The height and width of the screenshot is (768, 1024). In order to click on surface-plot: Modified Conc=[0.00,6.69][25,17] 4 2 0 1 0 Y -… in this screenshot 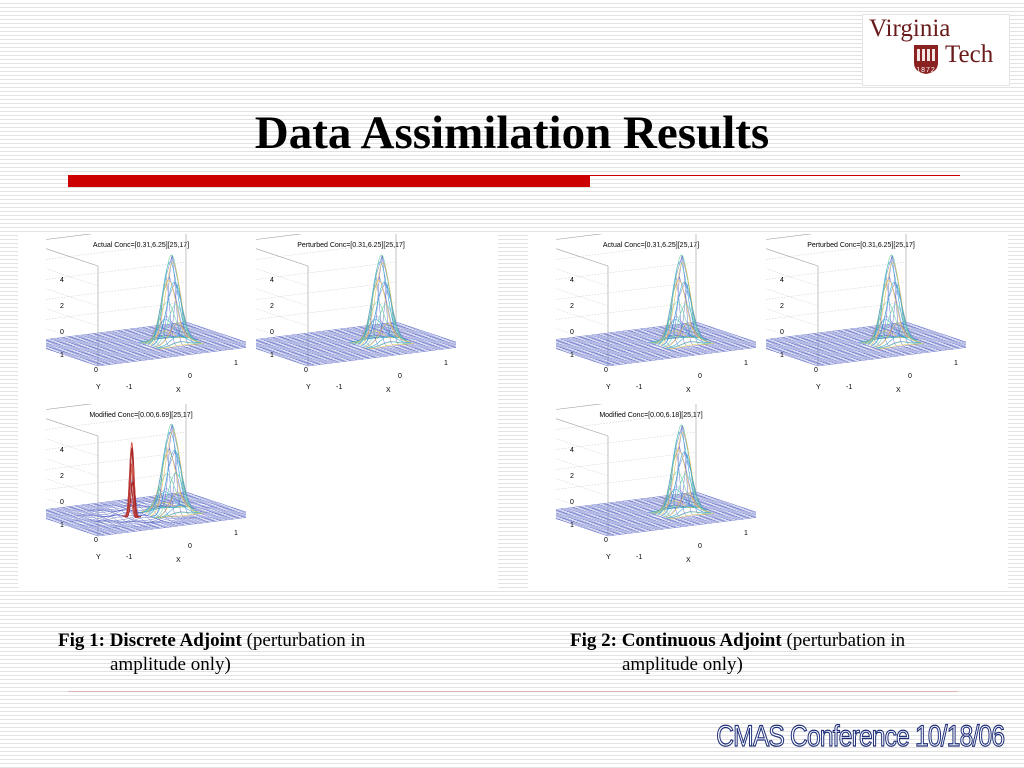, I will do `click(146, 484)`.